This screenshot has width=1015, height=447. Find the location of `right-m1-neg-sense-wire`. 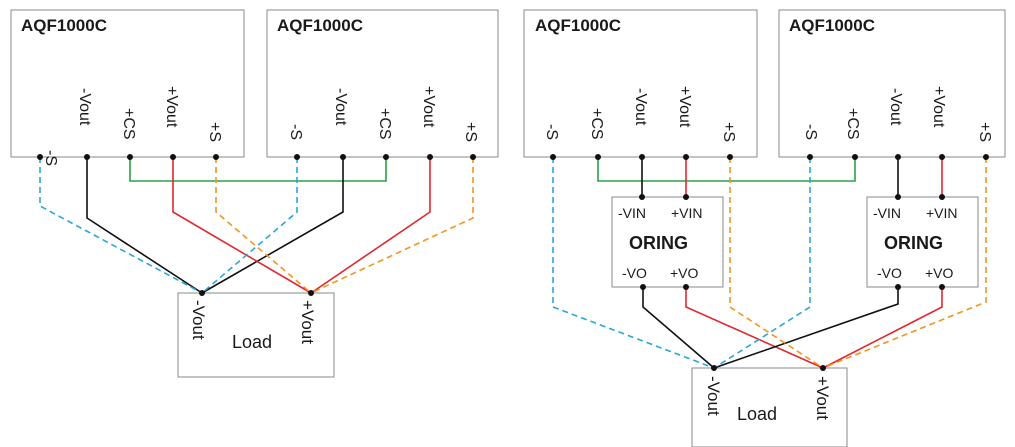

right-m1-neg-sense-wire is located at coordinates (633, 263).